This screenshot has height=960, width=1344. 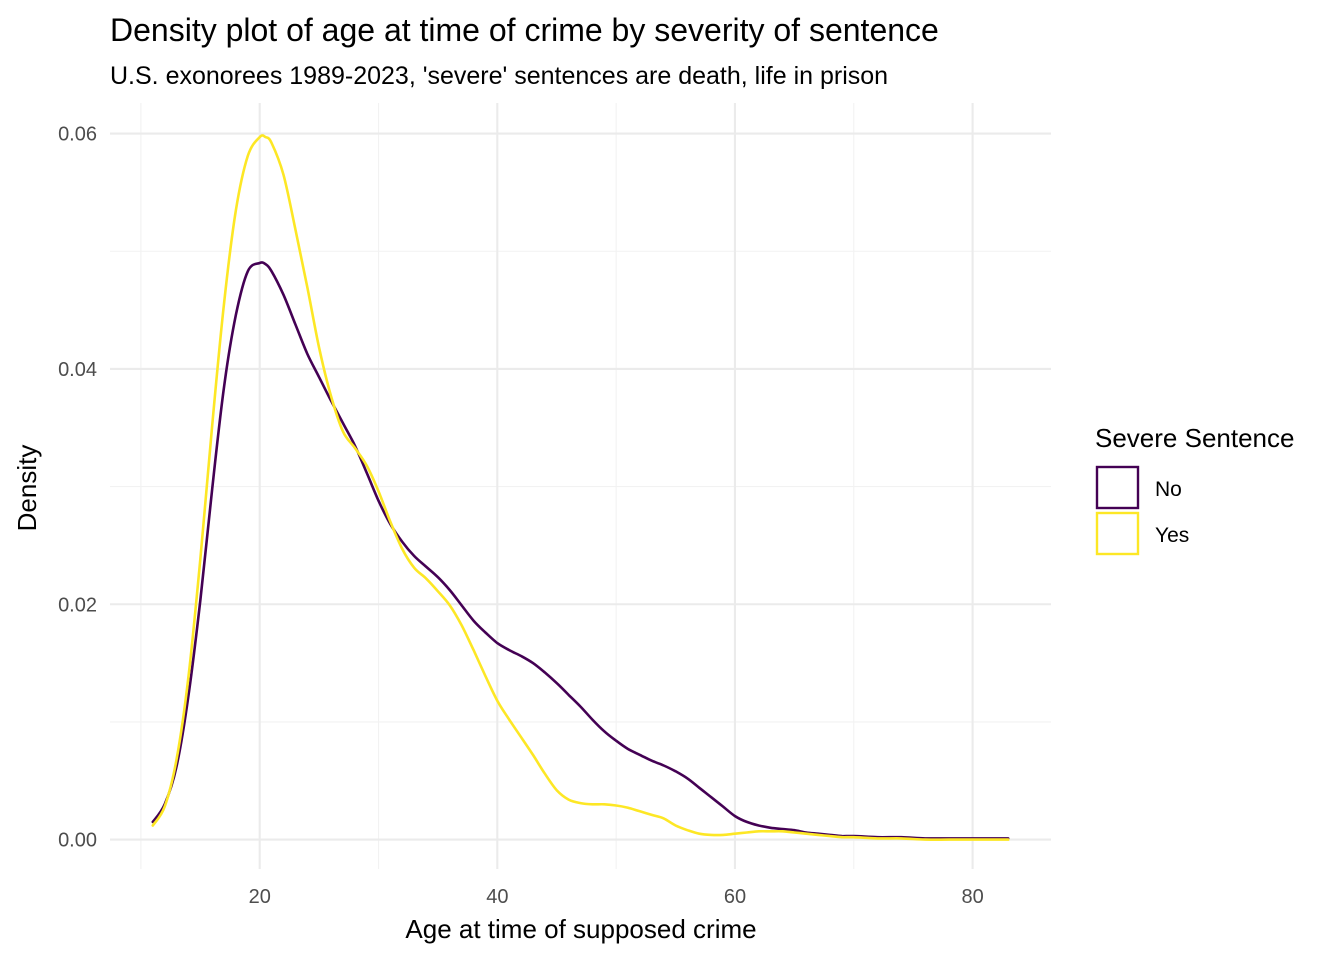 What do you see at coordinates (1142, 510) in the screenshot?
I see `legend-items: No Yes` at bounding box center [1142, 510].